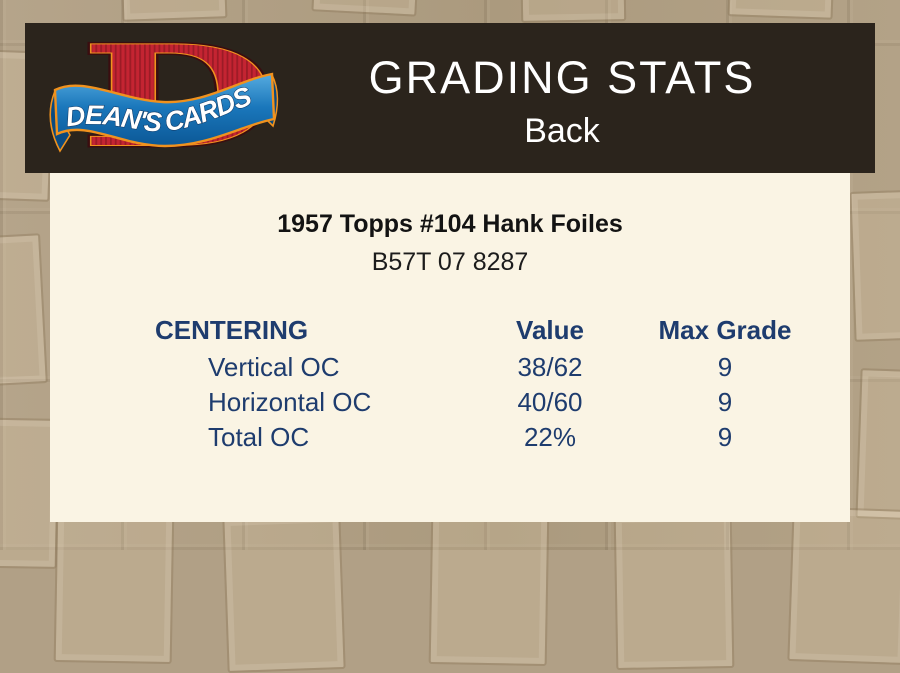 The image size is (900, 673). I want to click on row-value: 38/62, so click(550, 367).